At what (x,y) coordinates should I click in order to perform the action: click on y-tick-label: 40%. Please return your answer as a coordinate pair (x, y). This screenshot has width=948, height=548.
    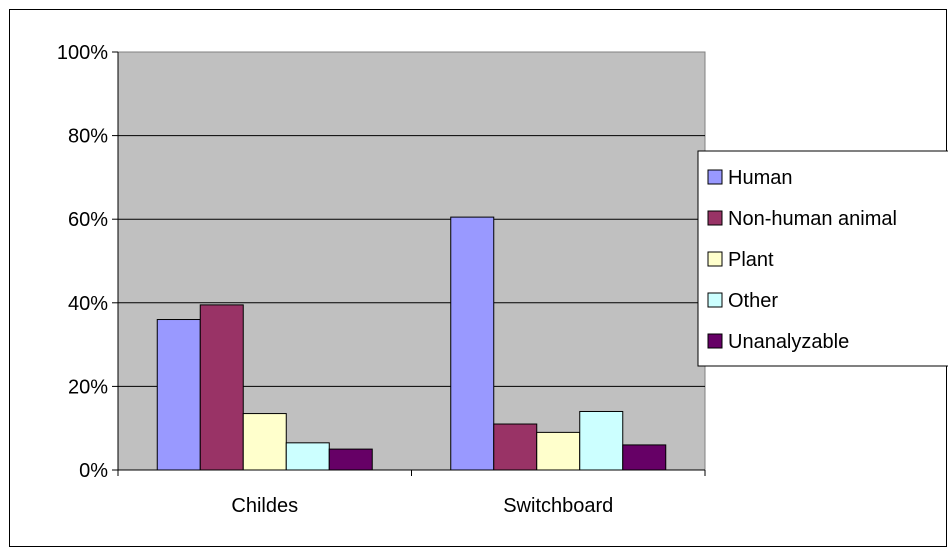
    Looking at the image, I should click on (88, 304).